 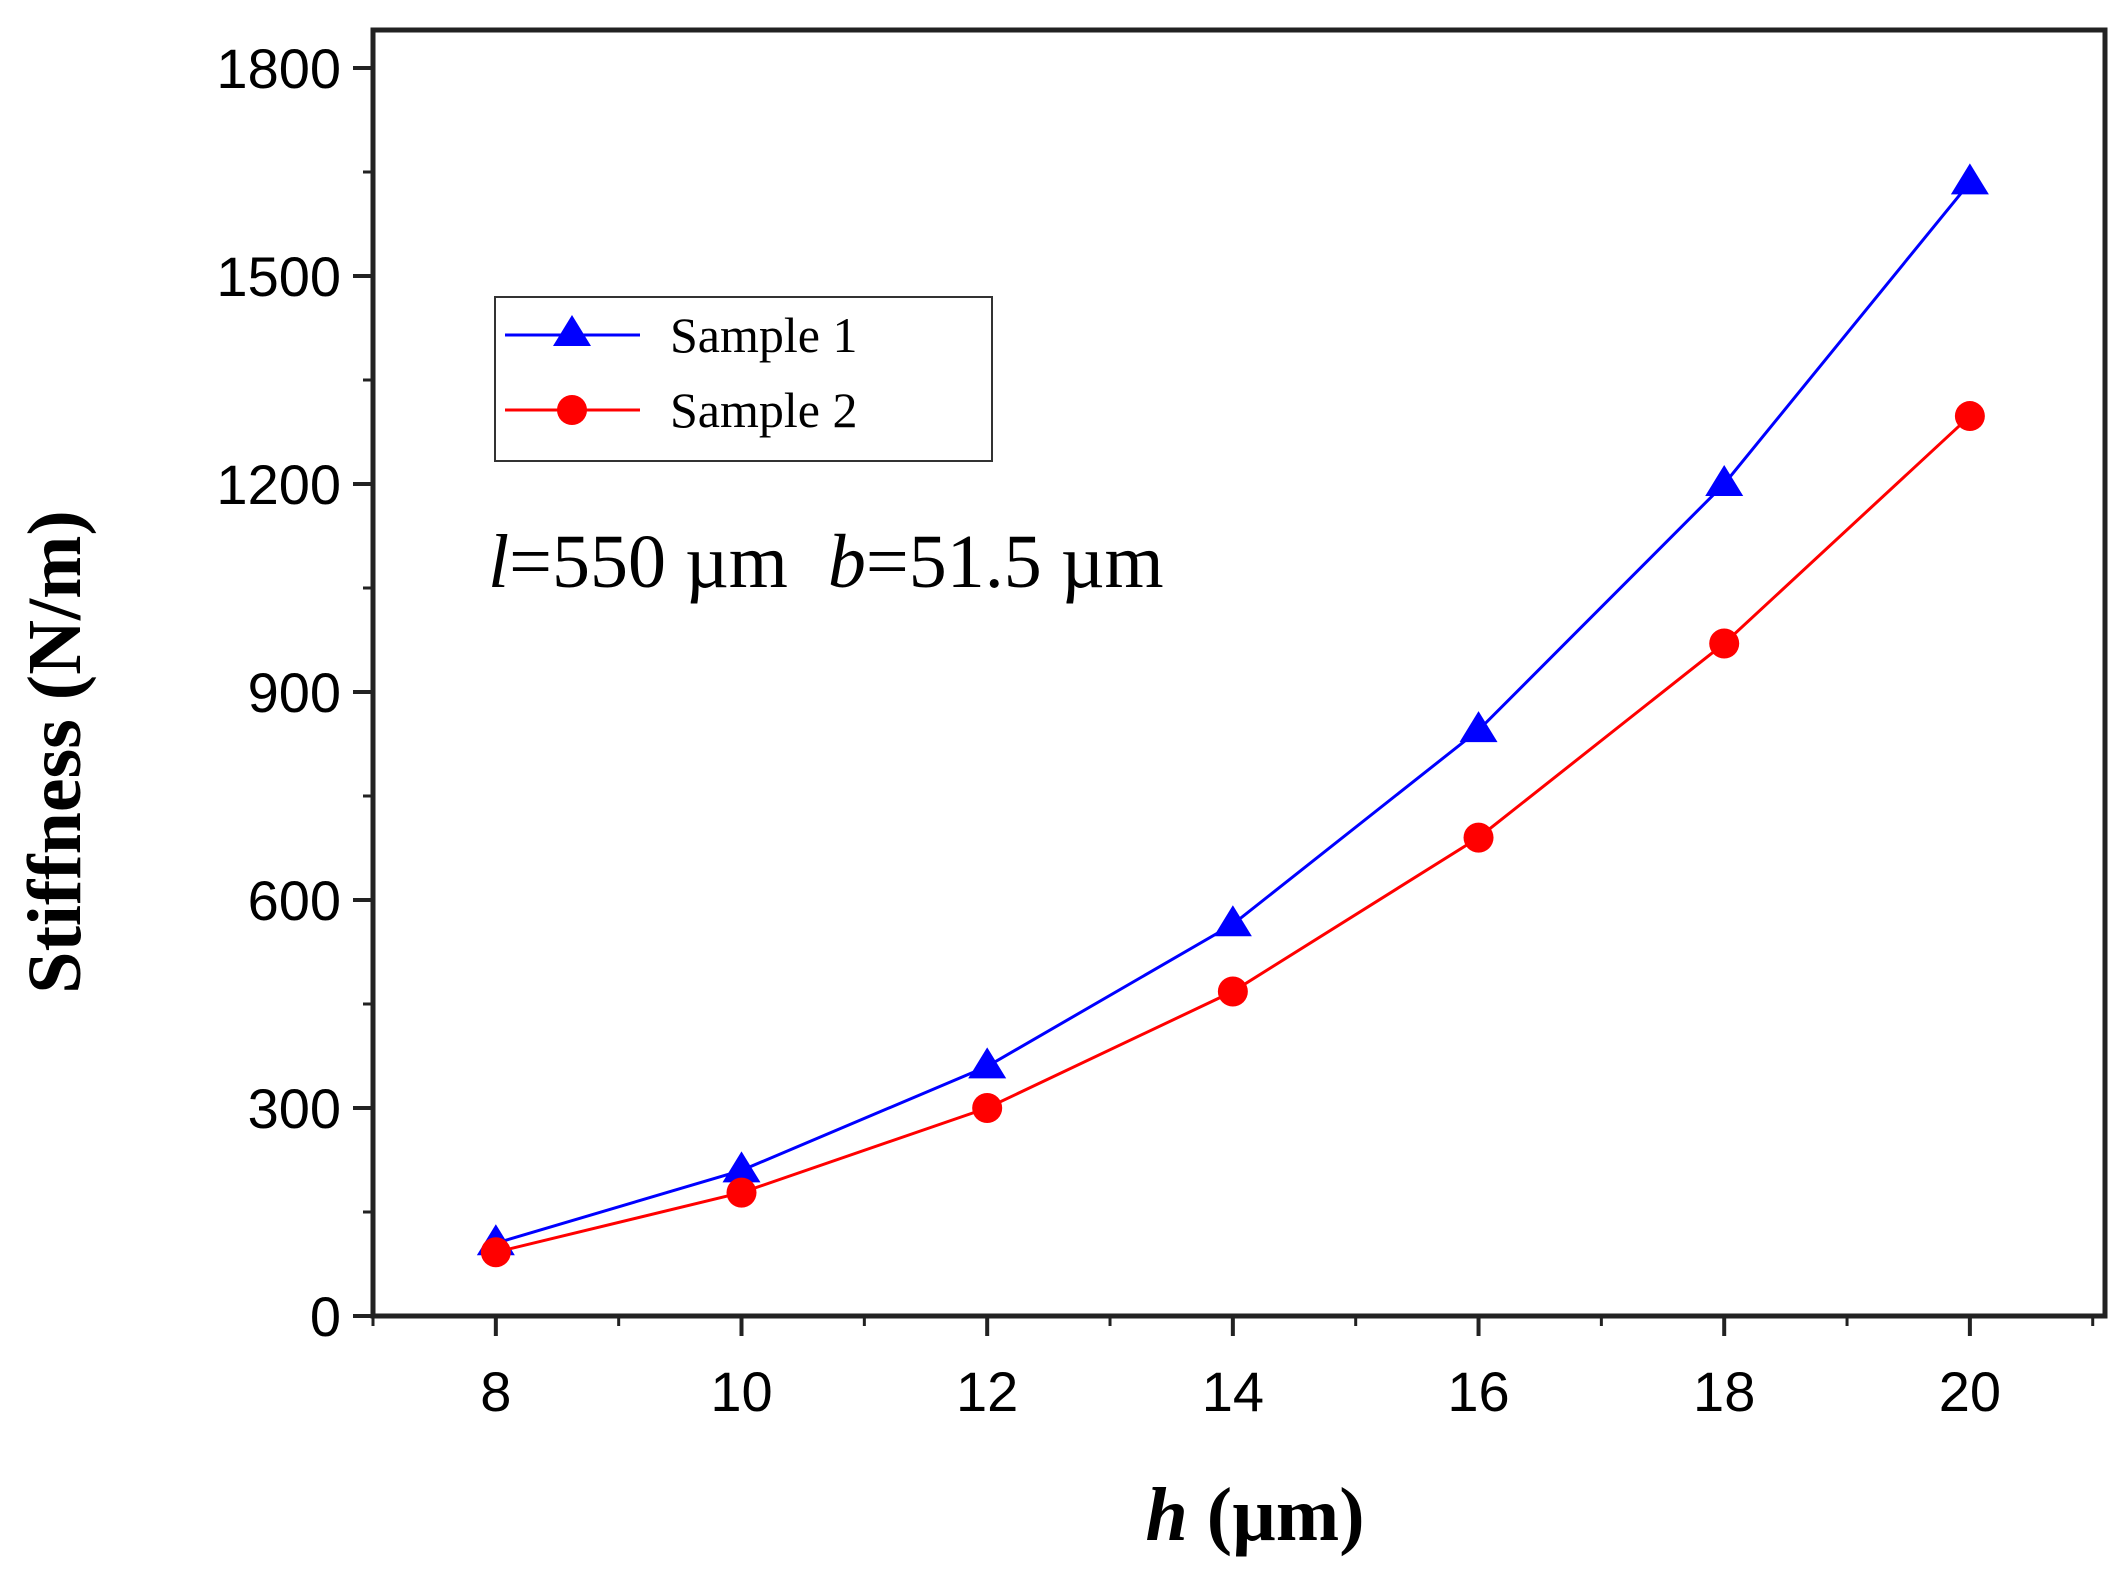 I want to click on x-tick-label: 12, so click(x=987, y=1391).